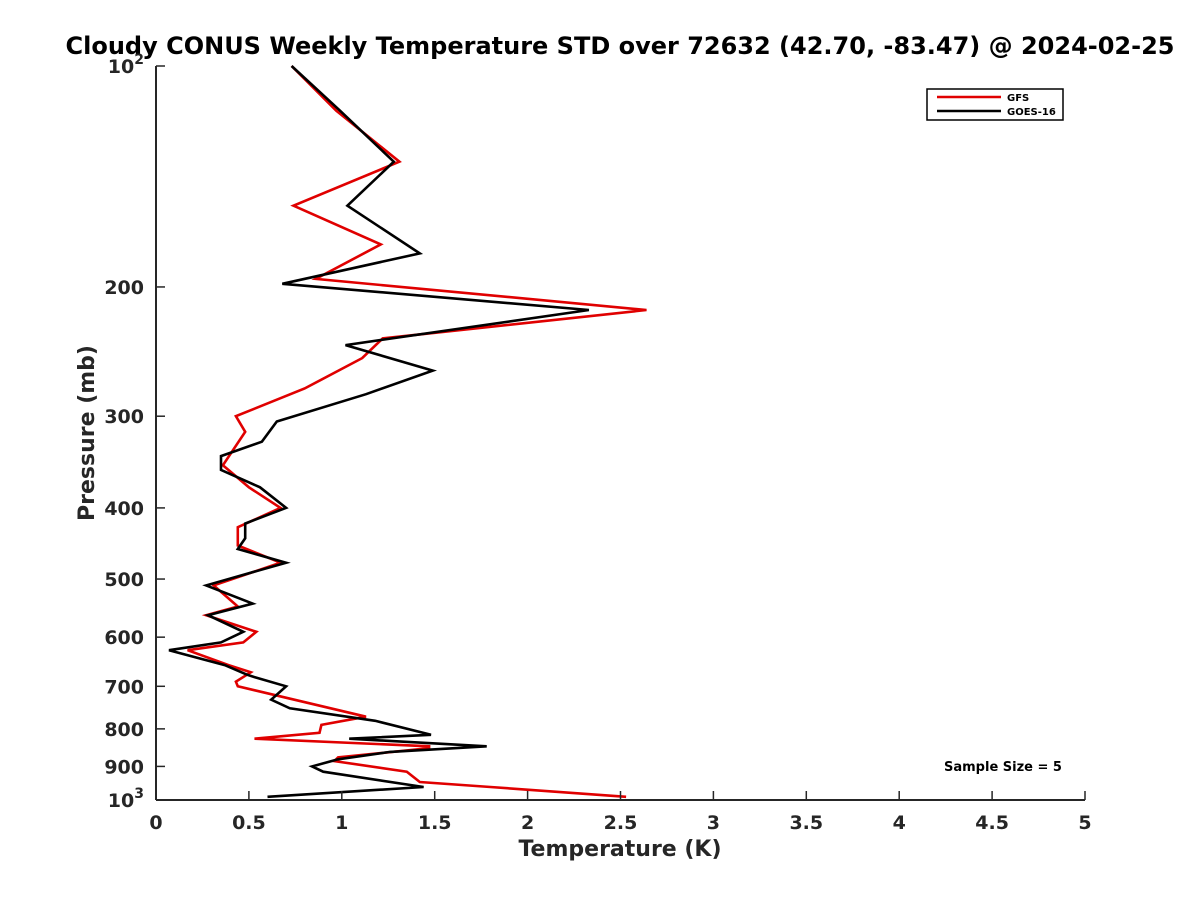 The width and height of the screenshot is (1200, 900). What do you see at coordinates (1084, 823) in the screenshot?
I see `x-tick-label: 5` at bounding box center [1084, 823].